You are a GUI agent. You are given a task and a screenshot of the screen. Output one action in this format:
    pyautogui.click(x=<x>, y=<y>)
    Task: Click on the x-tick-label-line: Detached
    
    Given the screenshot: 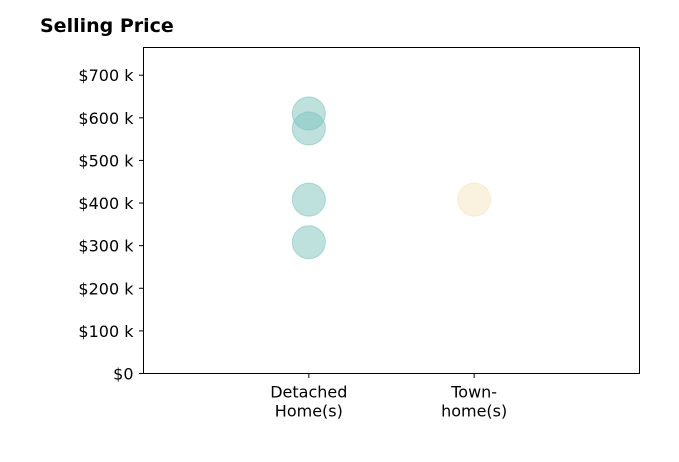 What is the action you would take?
    pyautogui.click(x=308, y=392)
    